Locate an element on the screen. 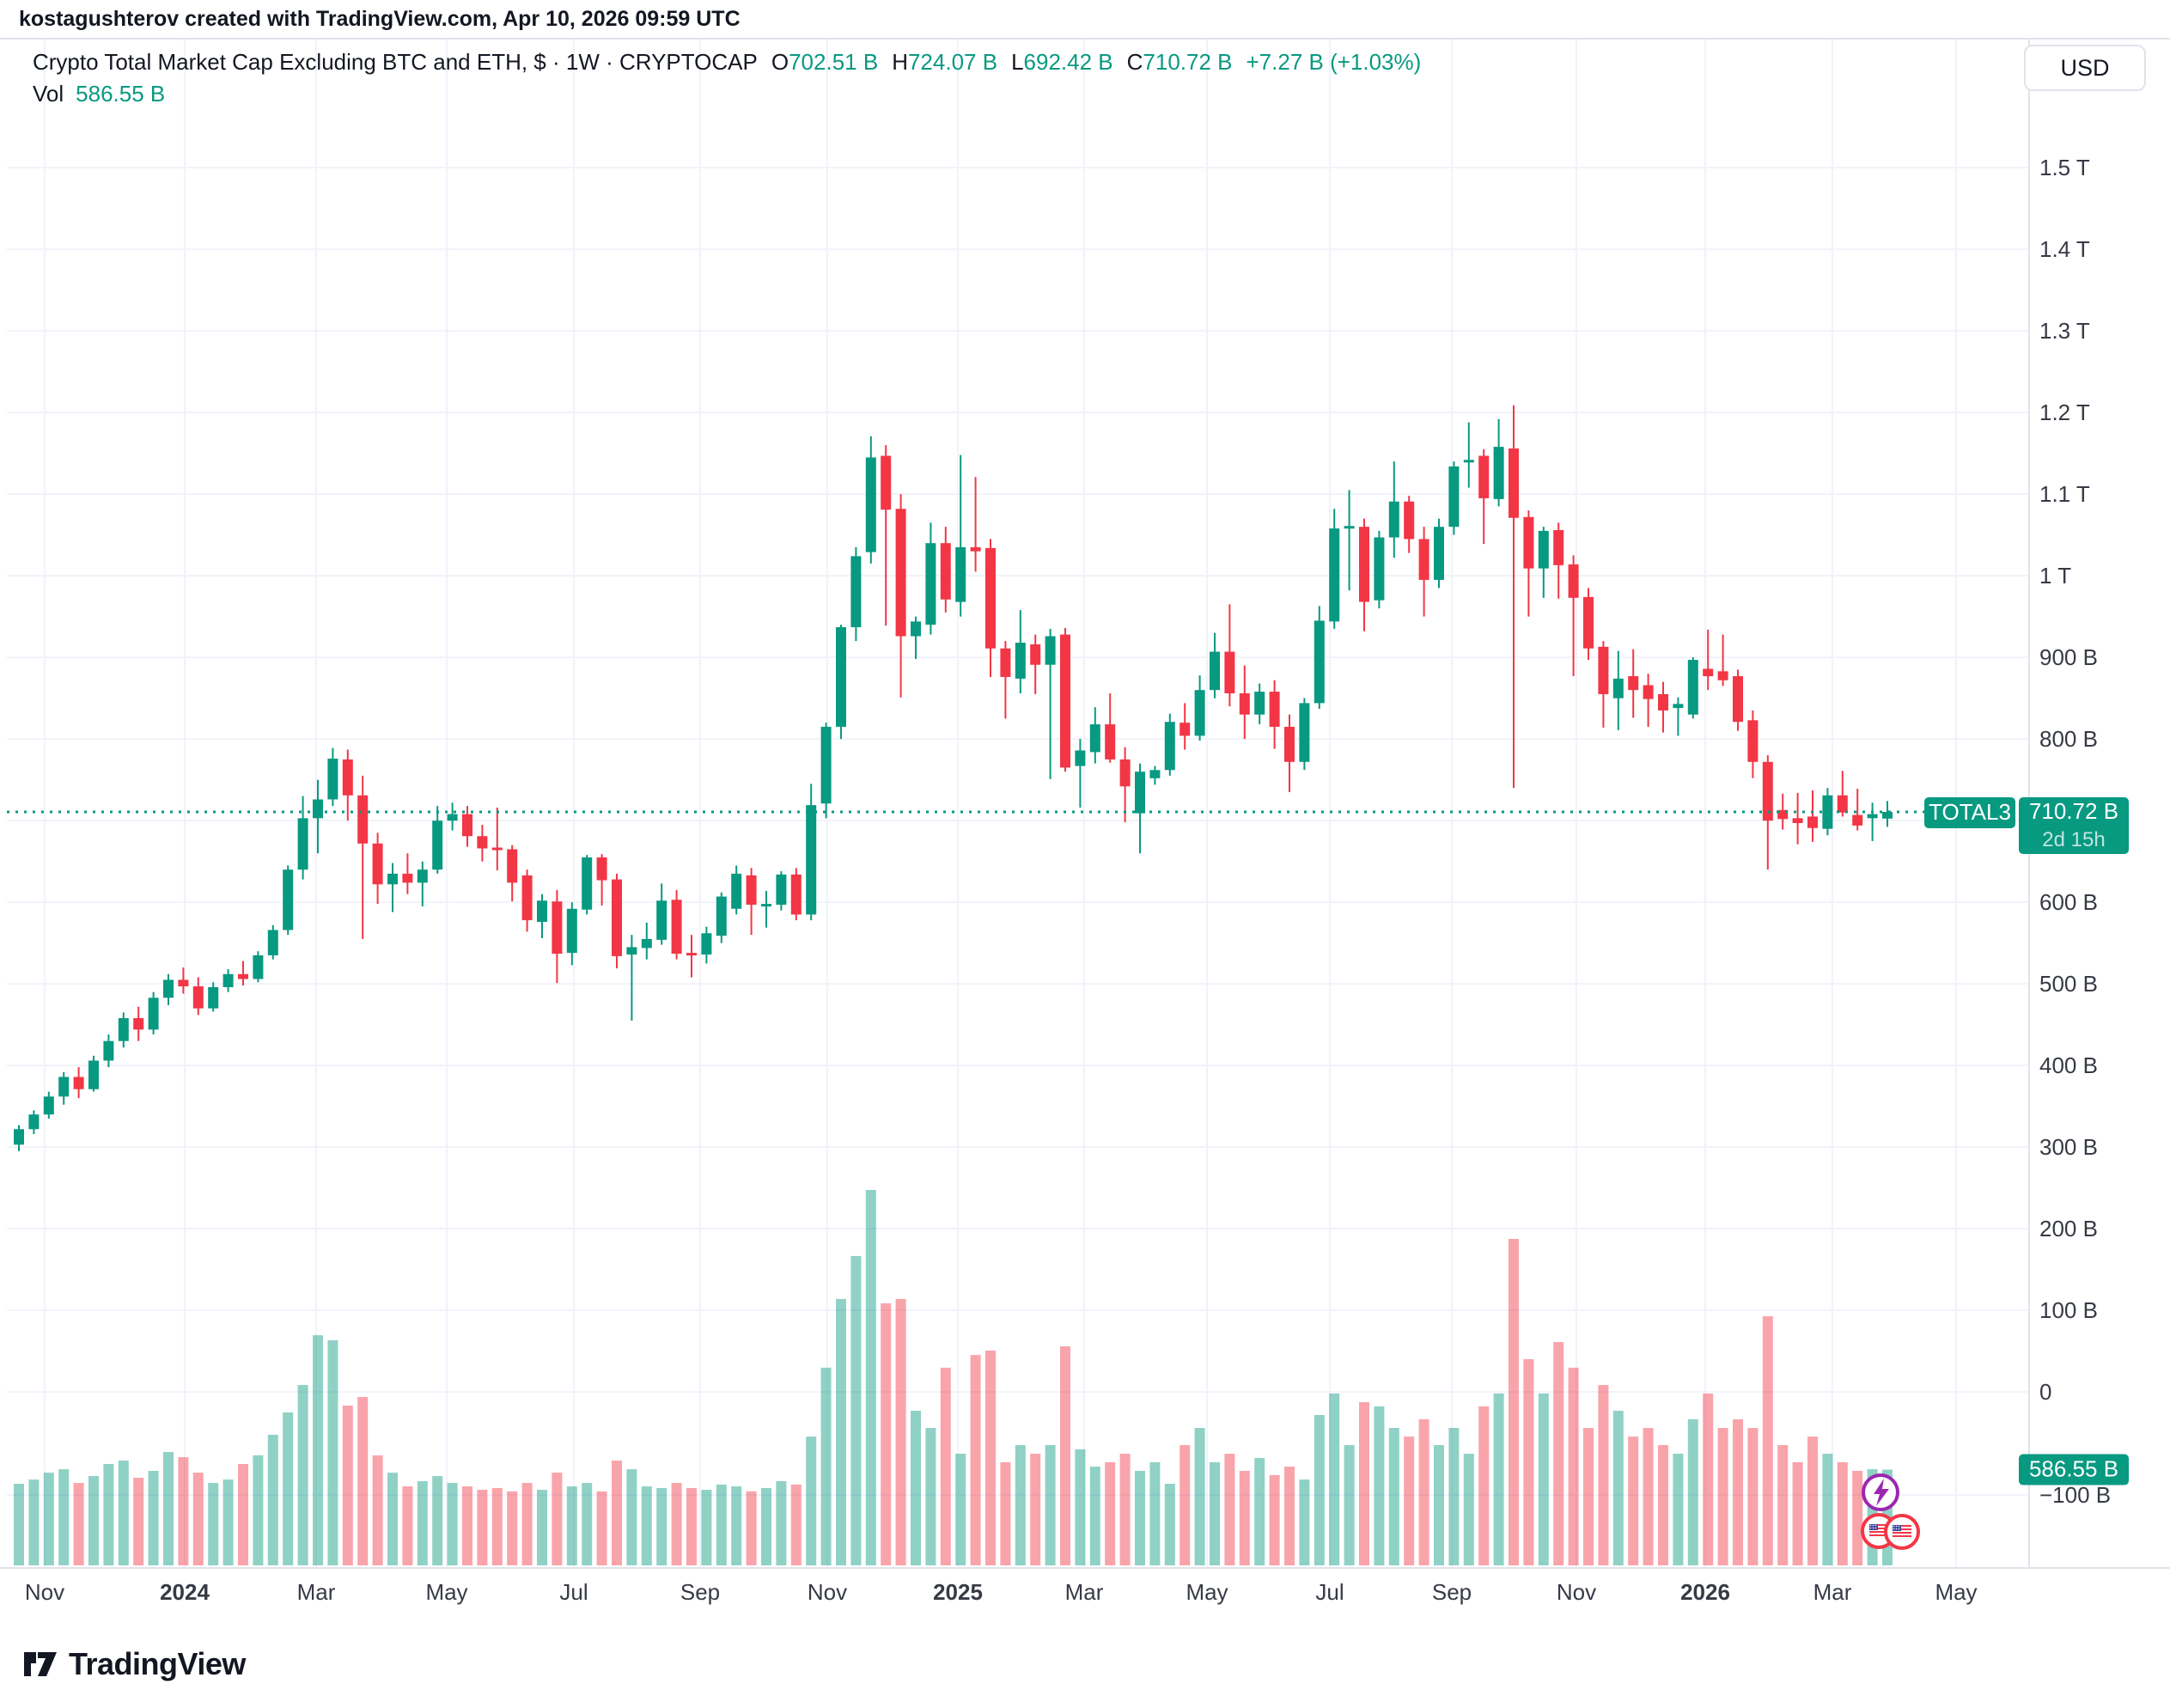 The height and width of the screenshot is (1708, 2170). tradingview-logo: TradingView is located at coordinates (134, 1664).